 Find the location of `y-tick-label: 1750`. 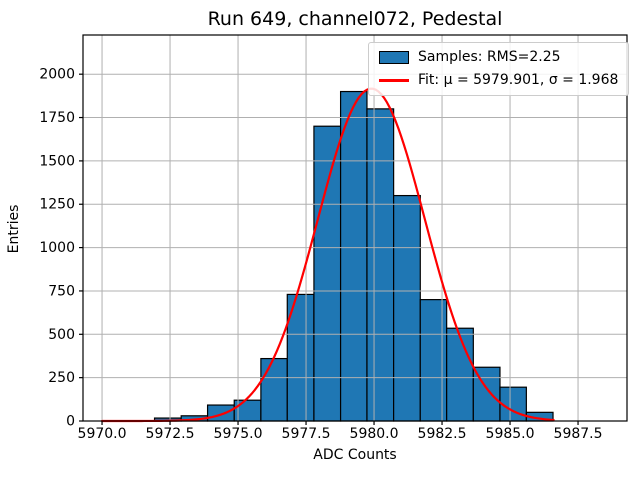

y-tick-label: 1750 is located at coordinates (57, 118).